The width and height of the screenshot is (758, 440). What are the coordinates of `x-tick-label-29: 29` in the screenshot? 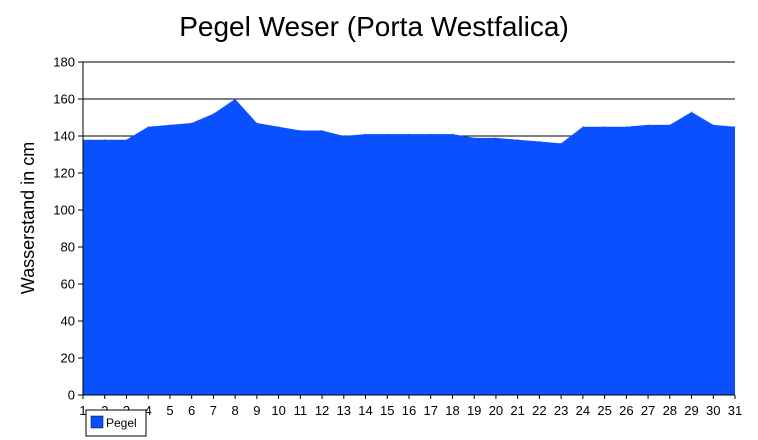 It's located at (691, 410).